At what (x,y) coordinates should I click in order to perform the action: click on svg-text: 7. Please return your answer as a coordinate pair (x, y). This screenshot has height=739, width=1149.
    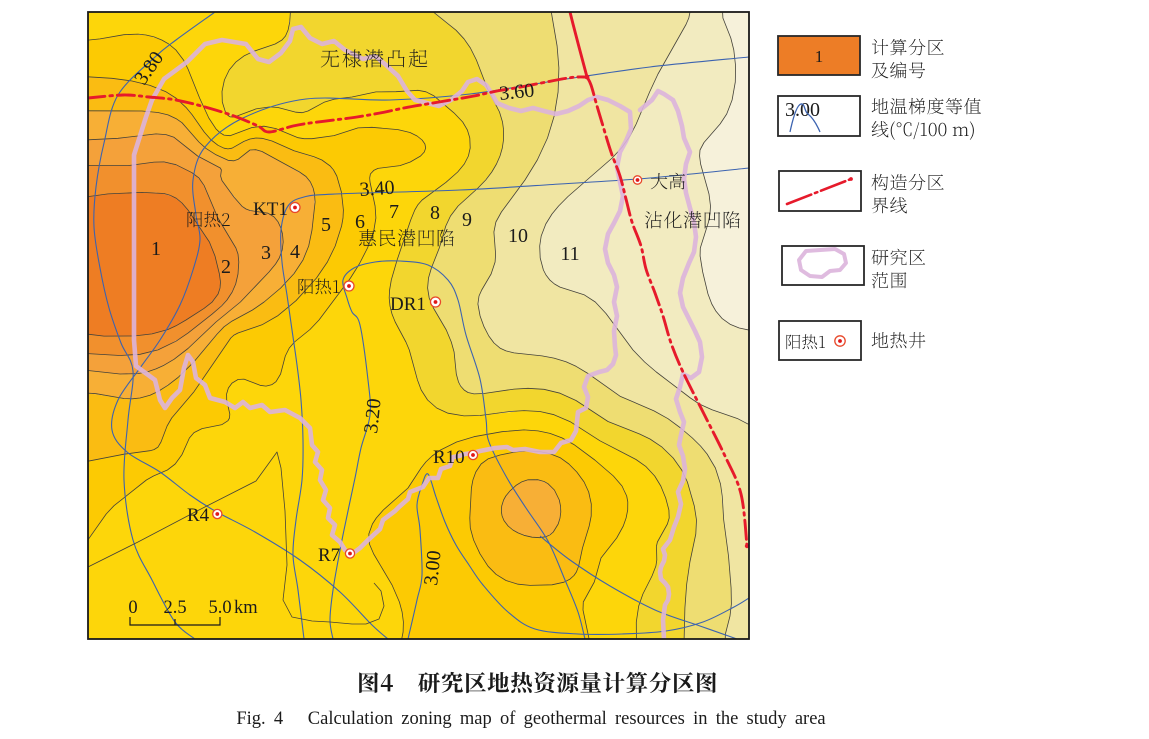
    Looking at the image, I should click on (394, 212).